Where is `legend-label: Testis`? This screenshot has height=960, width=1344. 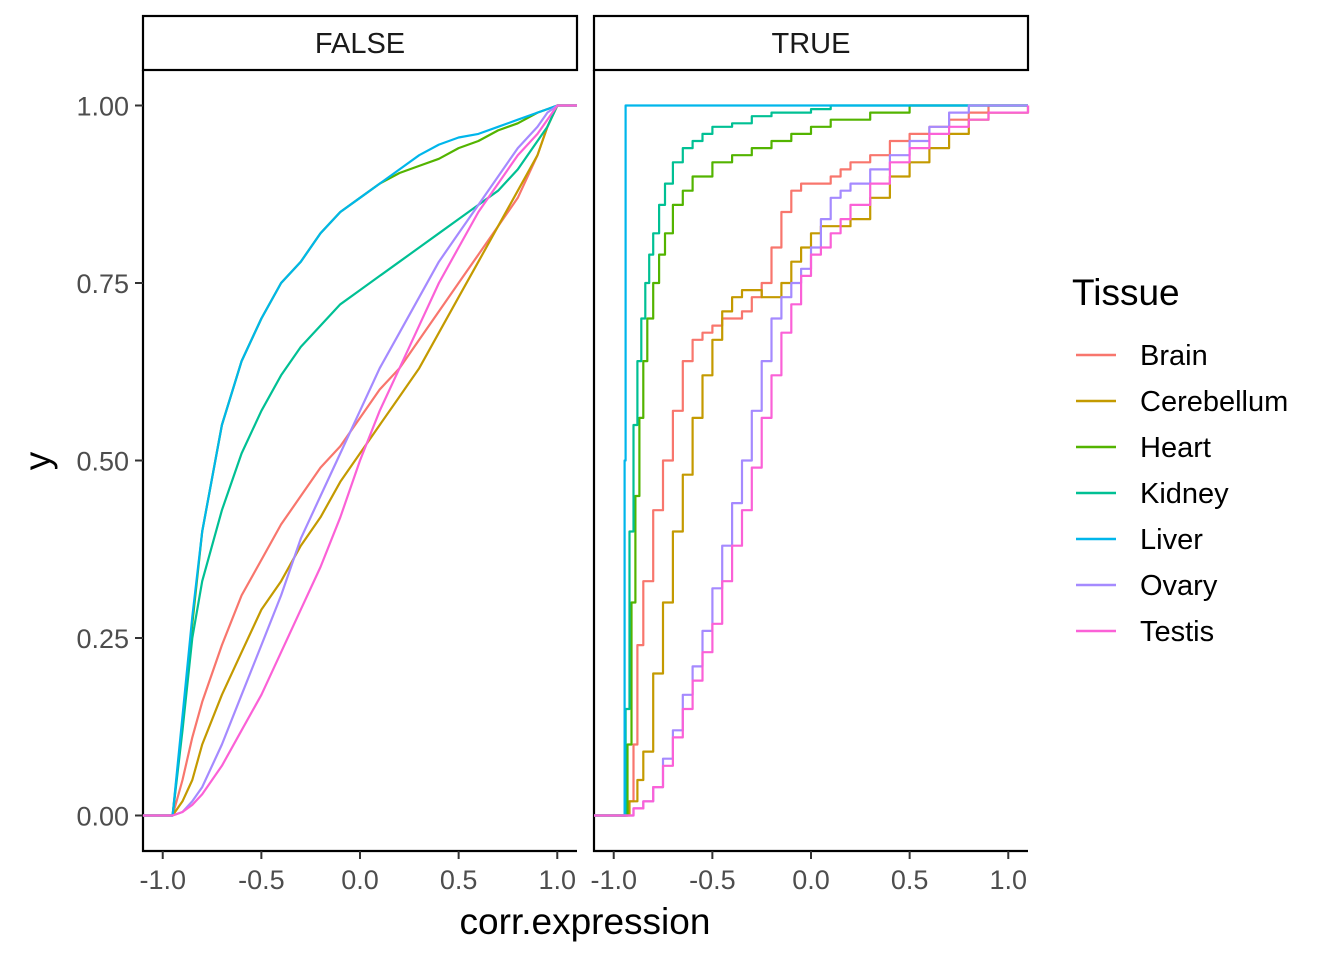
legend-label: Testis is located at coordinates (1177, 632).